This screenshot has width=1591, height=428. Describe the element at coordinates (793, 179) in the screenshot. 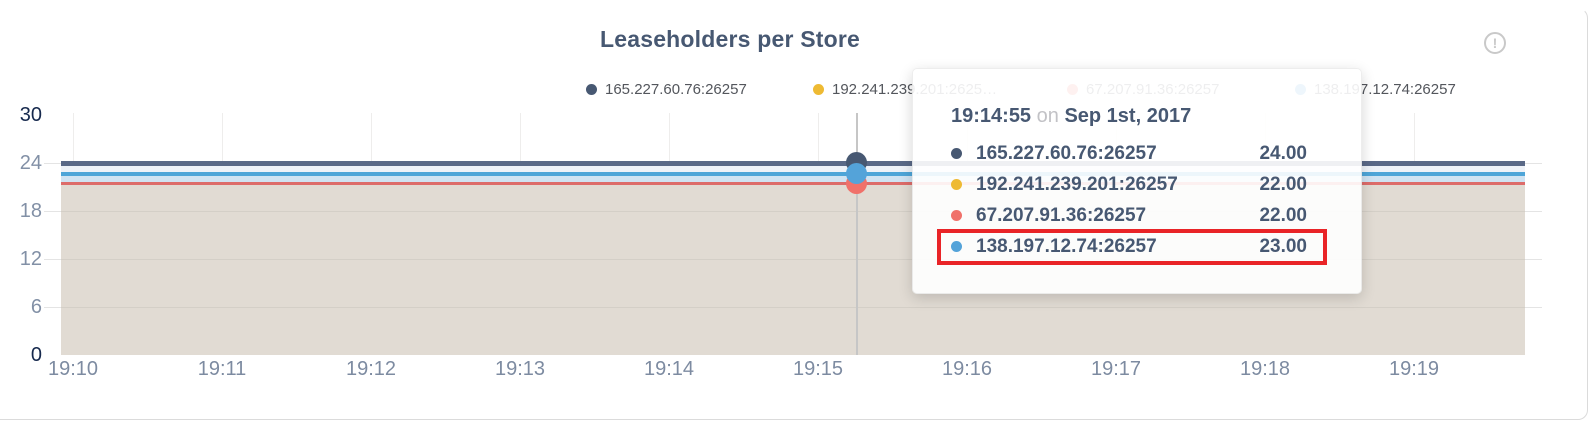

I see `area-fill-blue-band` at that location.